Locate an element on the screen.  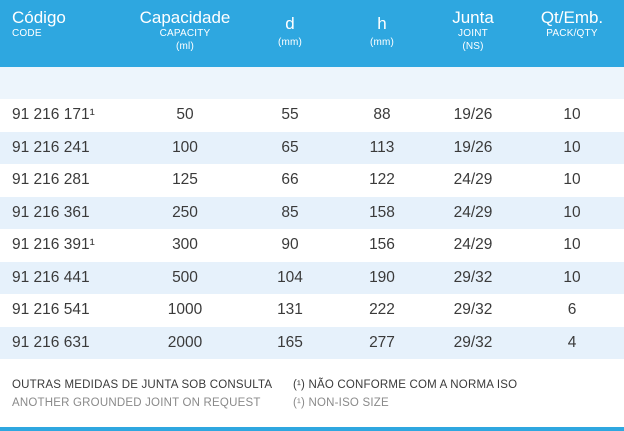
cell-code: 91 216 361 is located at coordinates (51, 212).